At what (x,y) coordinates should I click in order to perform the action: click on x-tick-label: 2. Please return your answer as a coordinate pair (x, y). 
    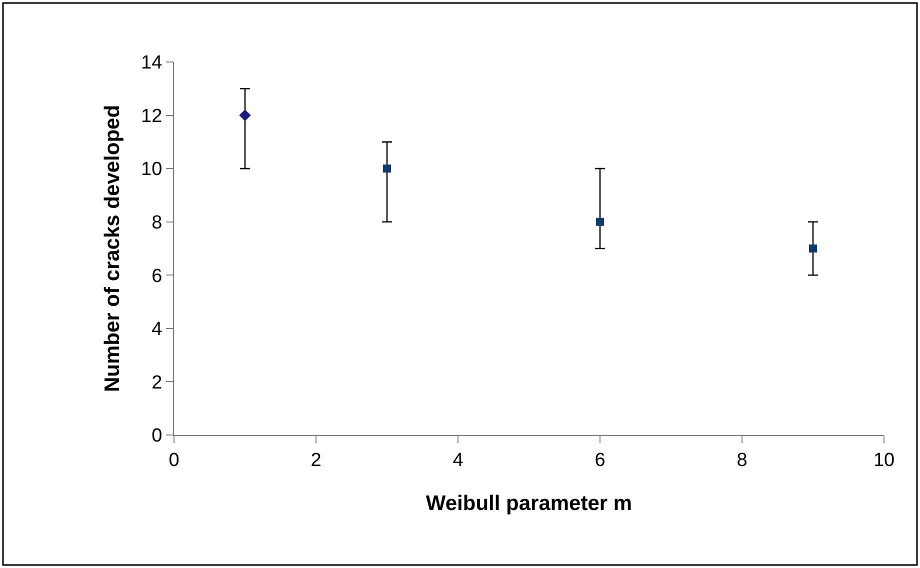
    Looking at the image, I should click on (316, 460).